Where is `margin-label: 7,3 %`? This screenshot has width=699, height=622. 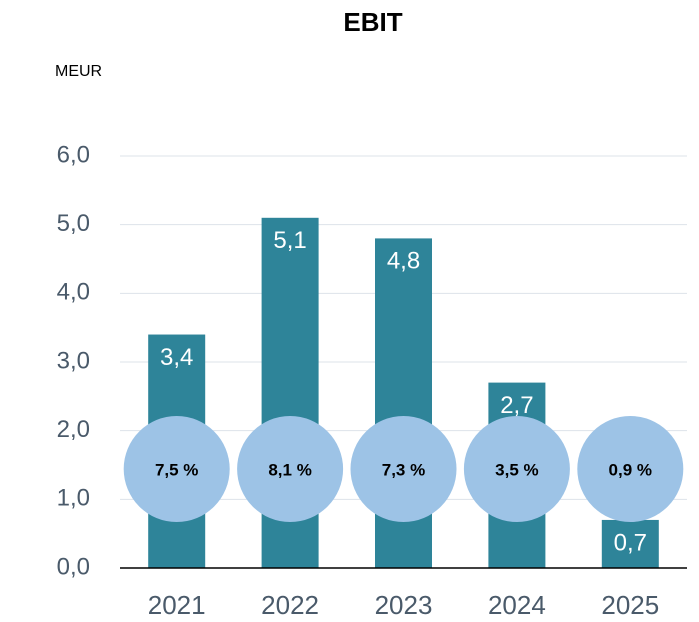 margin-label: 7,3 % is located at coordinates (403, 469).